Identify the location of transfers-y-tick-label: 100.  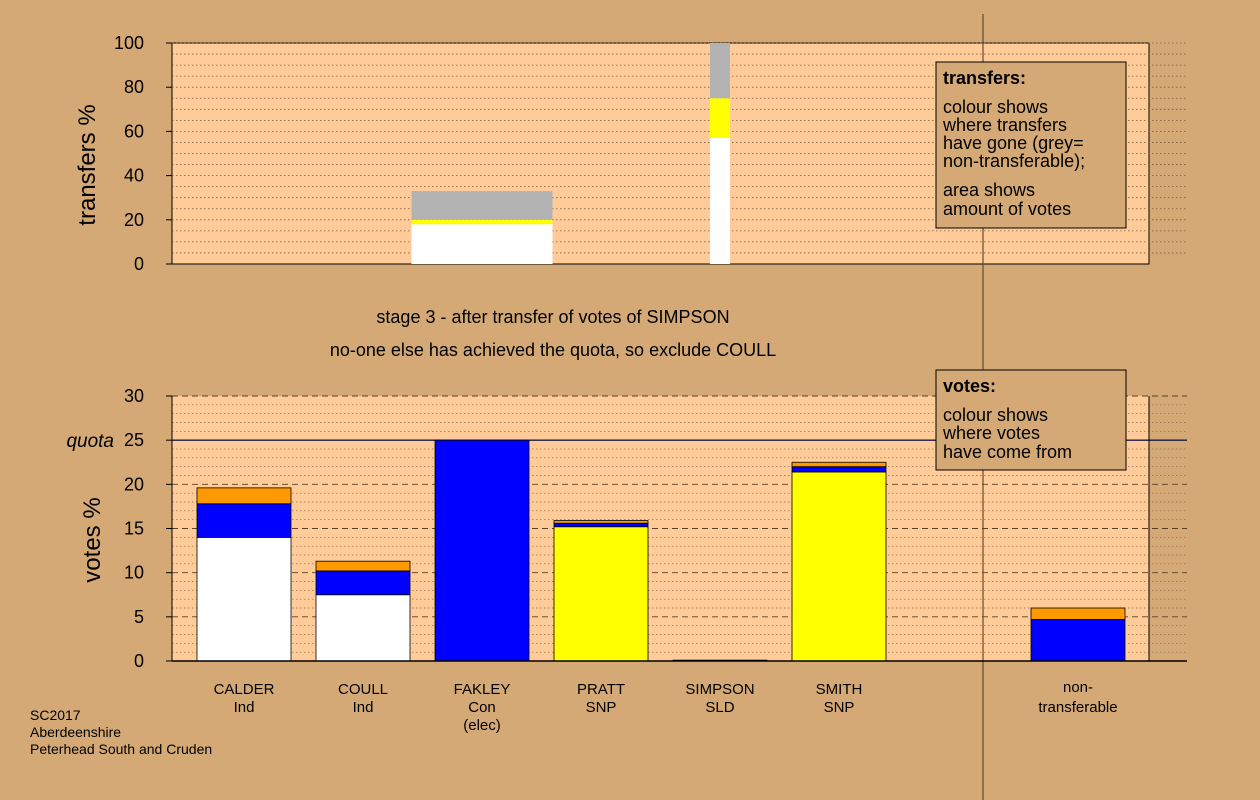
(129, 43).